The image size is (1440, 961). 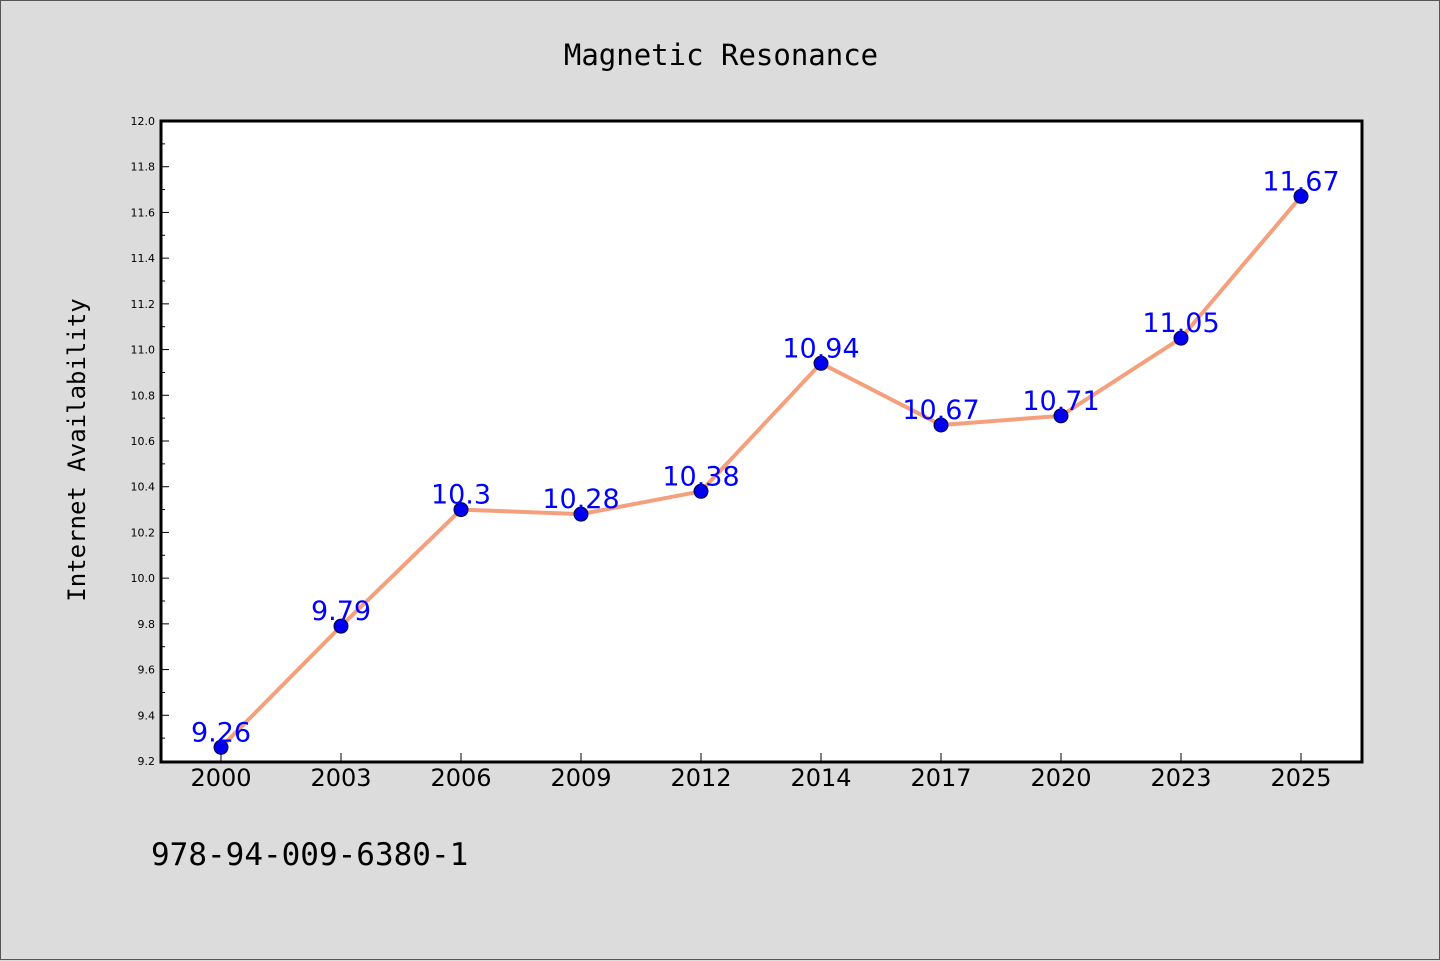 I want to click on data-label: 10.71, so click(x=1060, y=401).